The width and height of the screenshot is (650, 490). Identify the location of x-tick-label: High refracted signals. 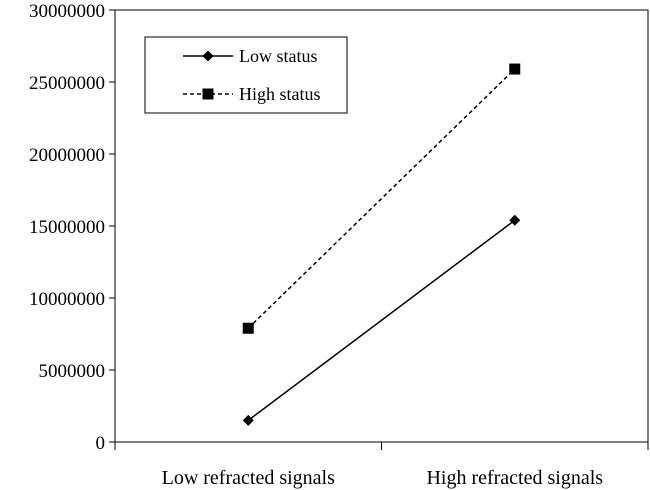
(514, 478).